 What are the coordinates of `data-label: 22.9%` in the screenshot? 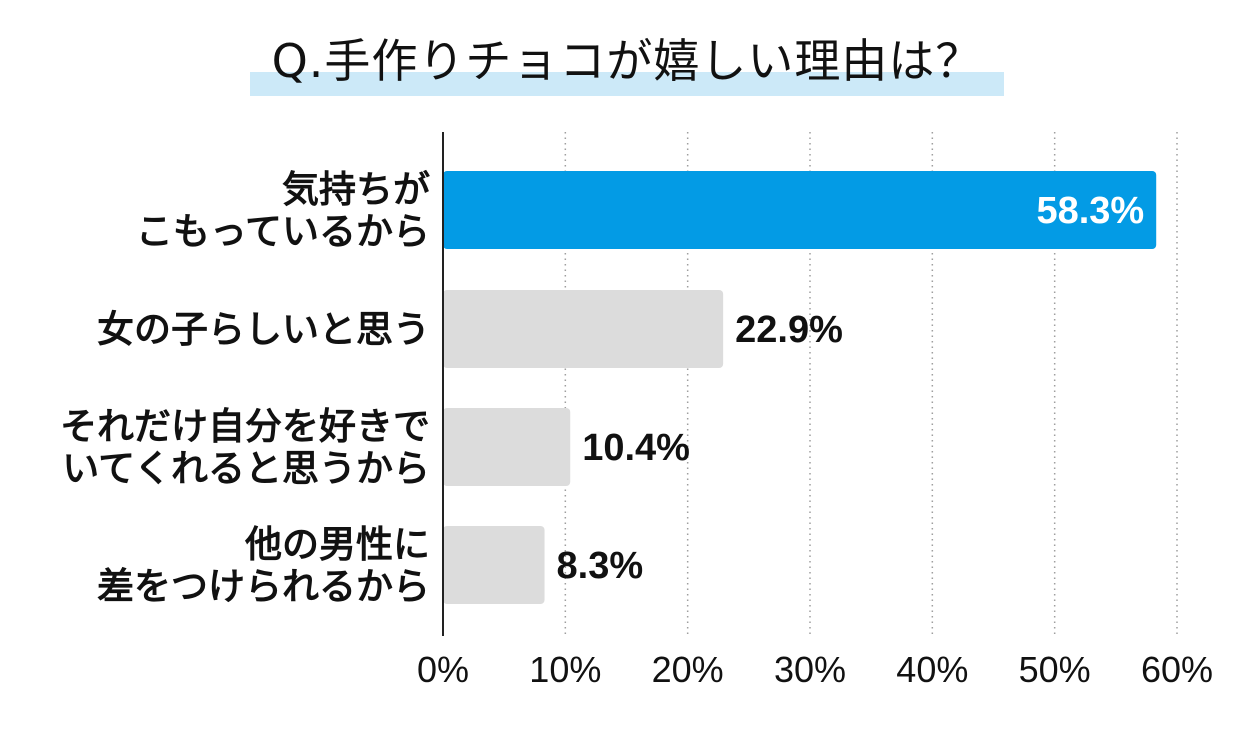 It's located at (789, 330).